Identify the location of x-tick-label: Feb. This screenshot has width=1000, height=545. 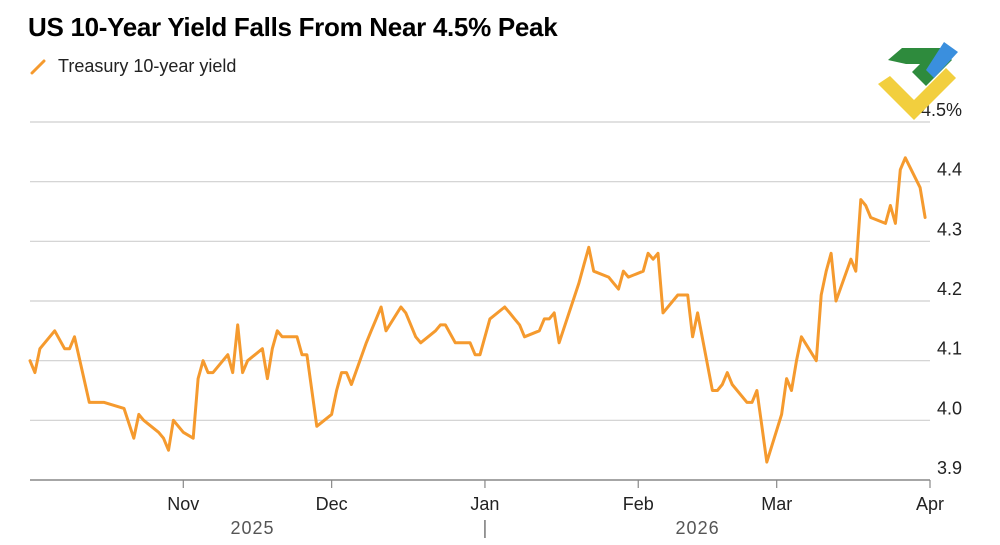
(638, 504).